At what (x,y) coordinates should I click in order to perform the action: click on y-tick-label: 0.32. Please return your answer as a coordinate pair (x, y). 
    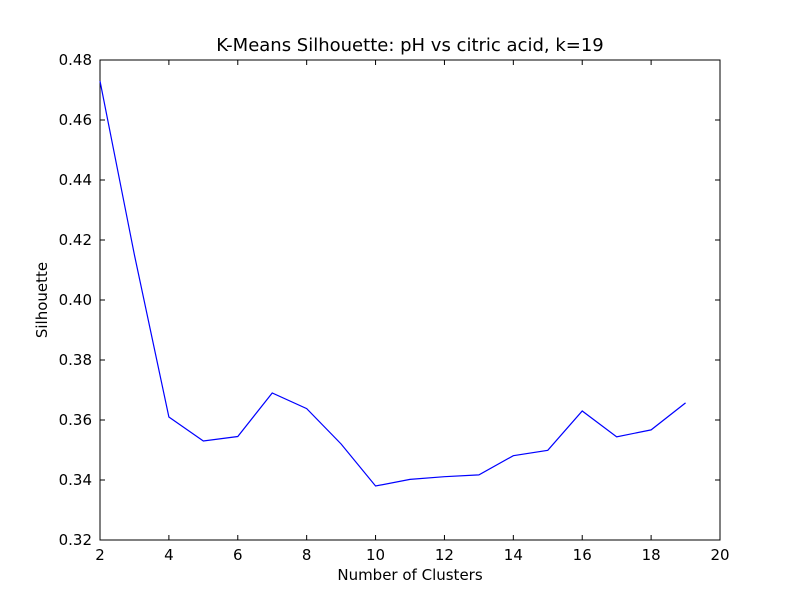
    Looking at the image, I should click on (75, 540).